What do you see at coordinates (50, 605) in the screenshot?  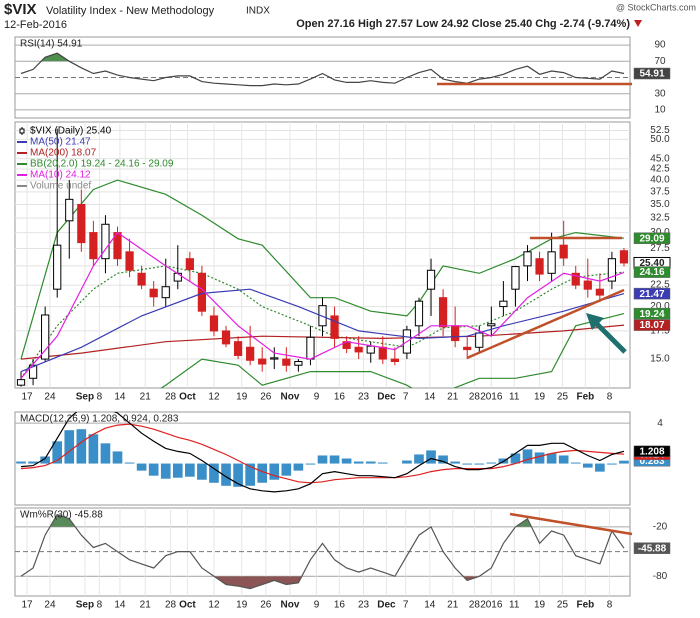 I see `x-tick-label: 24` at bounding box center [50, 605].